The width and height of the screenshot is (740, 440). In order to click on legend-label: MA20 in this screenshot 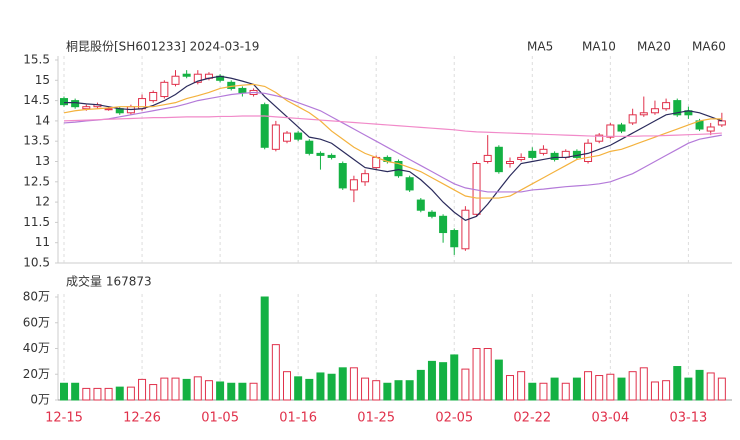, I will do `click(654, 47)`.